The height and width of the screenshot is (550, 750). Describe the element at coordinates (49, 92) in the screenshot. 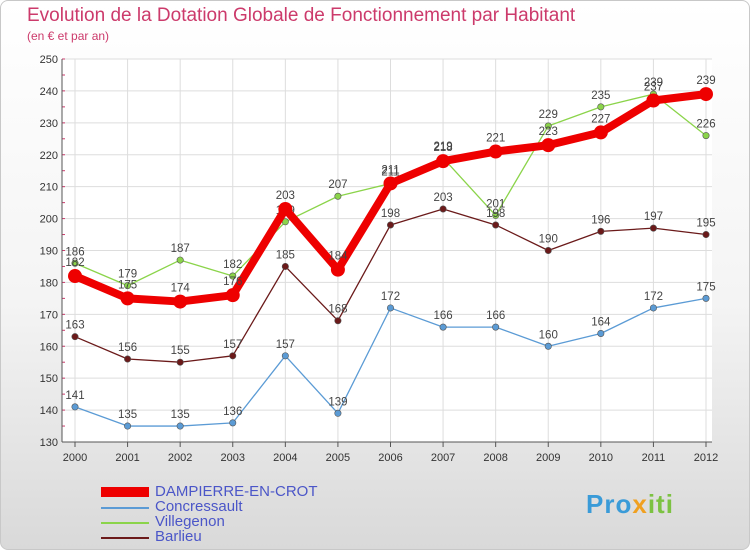

I see `y-tick-label: 240` at that location.